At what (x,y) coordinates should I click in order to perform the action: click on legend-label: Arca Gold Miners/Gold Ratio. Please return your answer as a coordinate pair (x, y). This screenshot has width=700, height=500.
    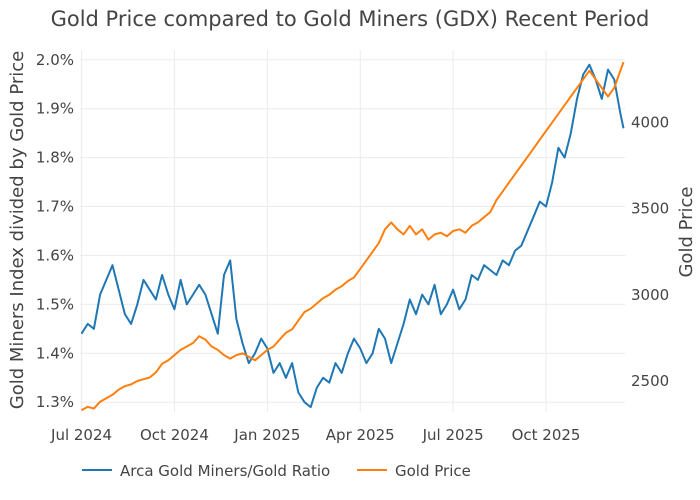
    Looking at the image, I should click on (225, 471).